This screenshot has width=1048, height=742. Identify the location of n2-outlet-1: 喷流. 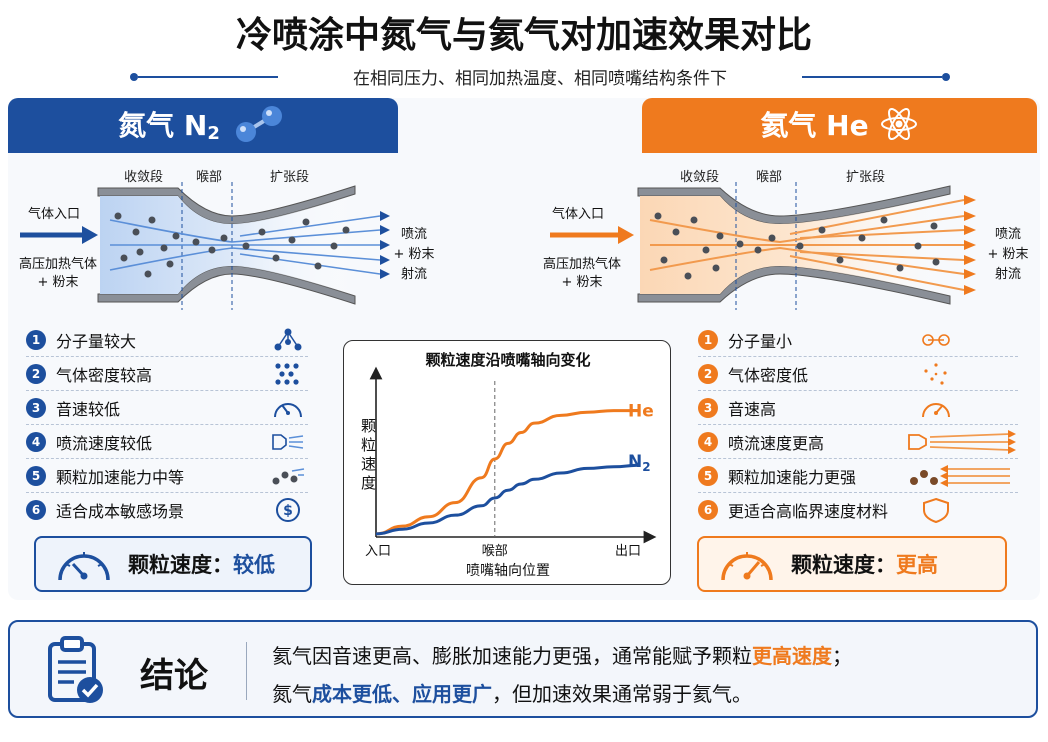
(413, 234).